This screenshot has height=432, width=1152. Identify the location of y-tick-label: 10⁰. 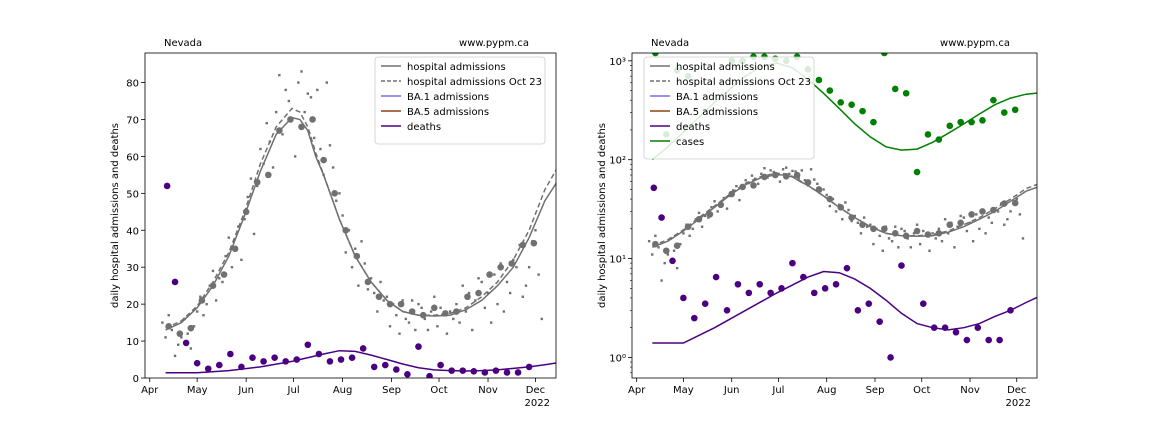
(617, 358).